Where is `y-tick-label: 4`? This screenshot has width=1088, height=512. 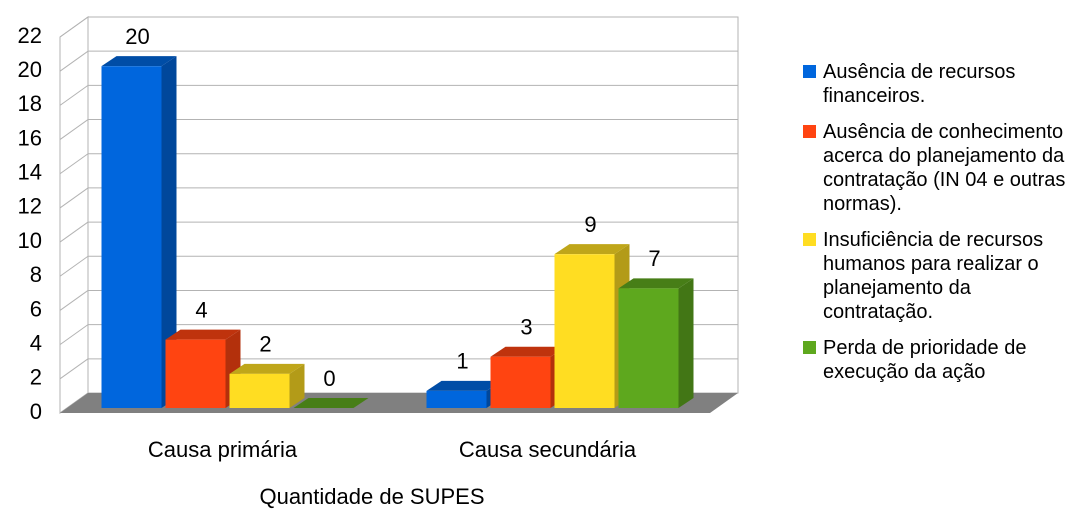
y-tick-label: 4 is located at coordinates (36, 342).